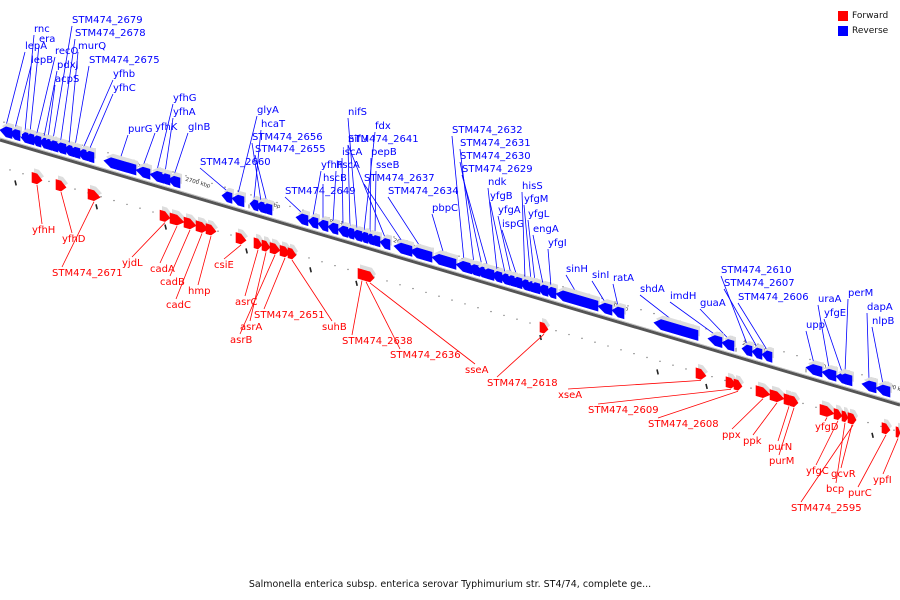 The image size is (900, 600). What do you see at coordinates (527, 242) in the screenshot?
I see `gene-yfgm-leader` at bounding box center [527, 242].